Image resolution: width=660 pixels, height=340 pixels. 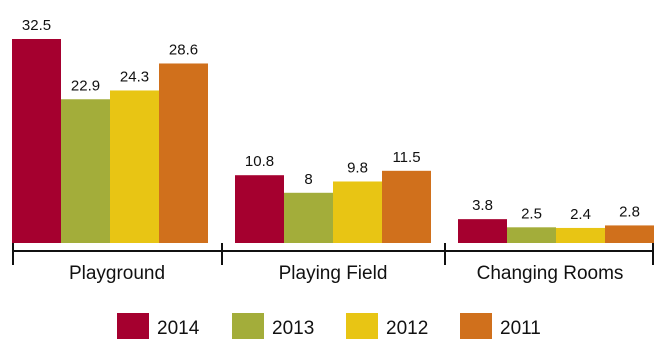 I want to click on value-label-changing-rooms-2011: 2.8, so click(x=629, y=211).